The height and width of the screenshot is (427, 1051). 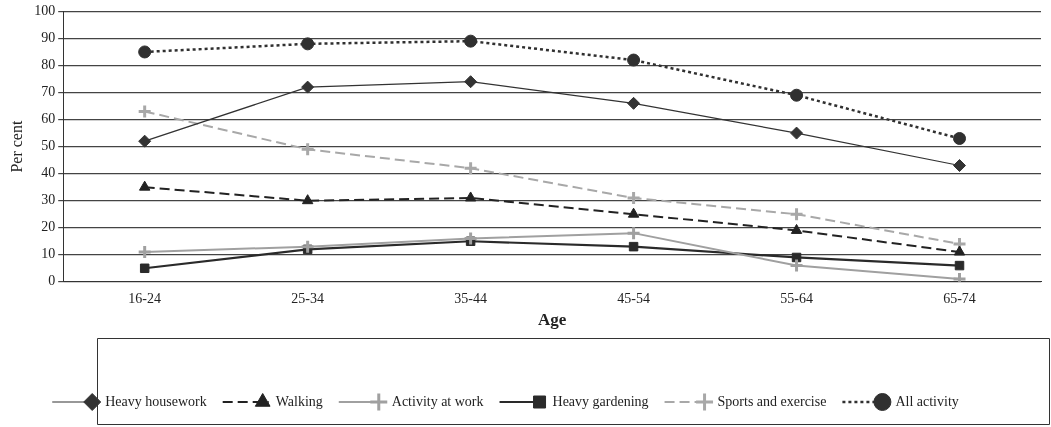 What do you see at coordinates (45, 11) in the screenshot?
I see `y-tick-label: 100` at bounding box center [45, 11].